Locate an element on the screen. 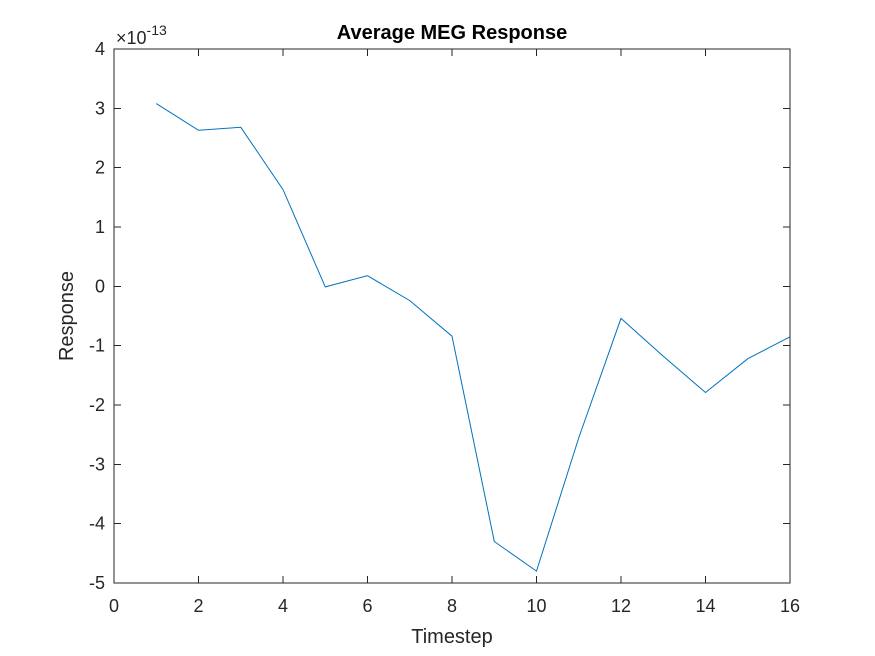 The image size is (875, 656). x-tick-label: 16 is located at coordinates (790, 606).